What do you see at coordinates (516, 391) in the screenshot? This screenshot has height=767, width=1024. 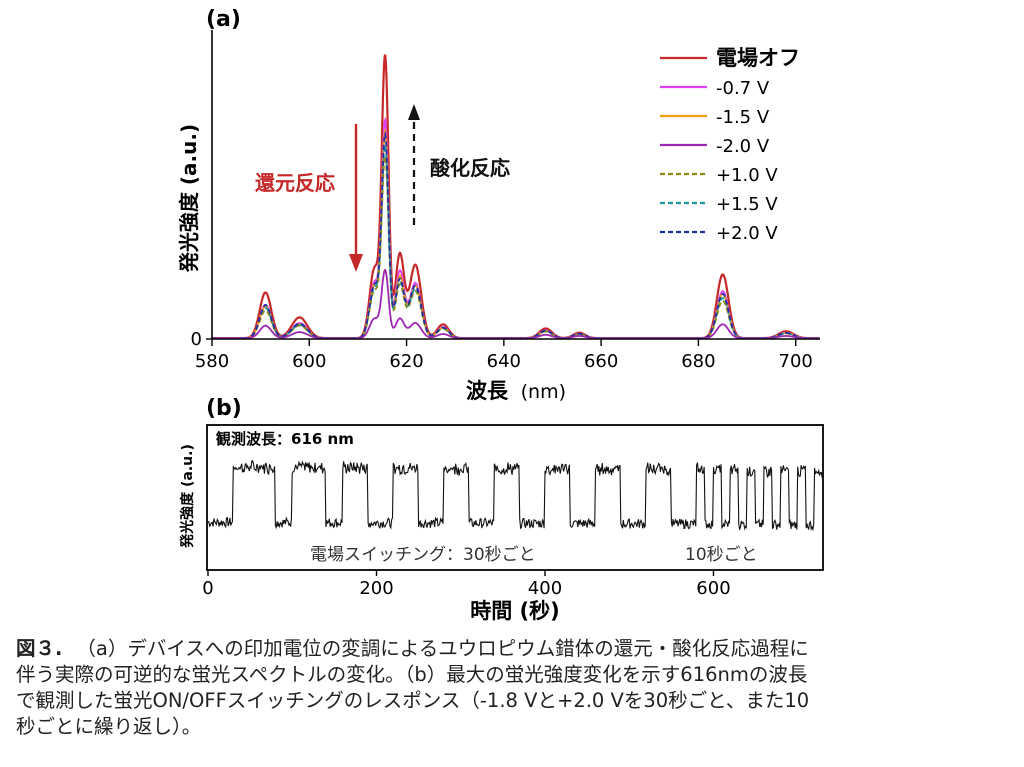 I see `panel-a-x-axis-label: 波長 (nm)` at bounding box center [516, 391].